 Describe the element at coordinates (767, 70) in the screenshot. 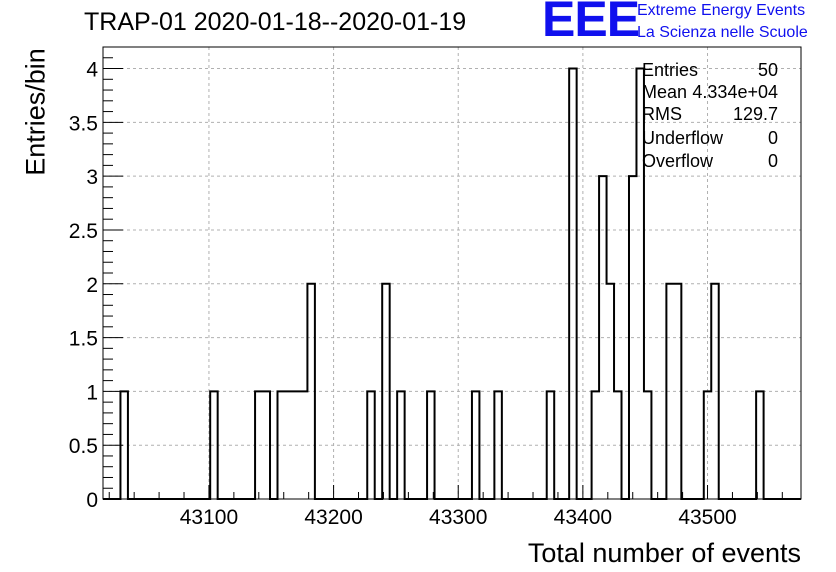

I see `stats-entries-value: 50` at that location.